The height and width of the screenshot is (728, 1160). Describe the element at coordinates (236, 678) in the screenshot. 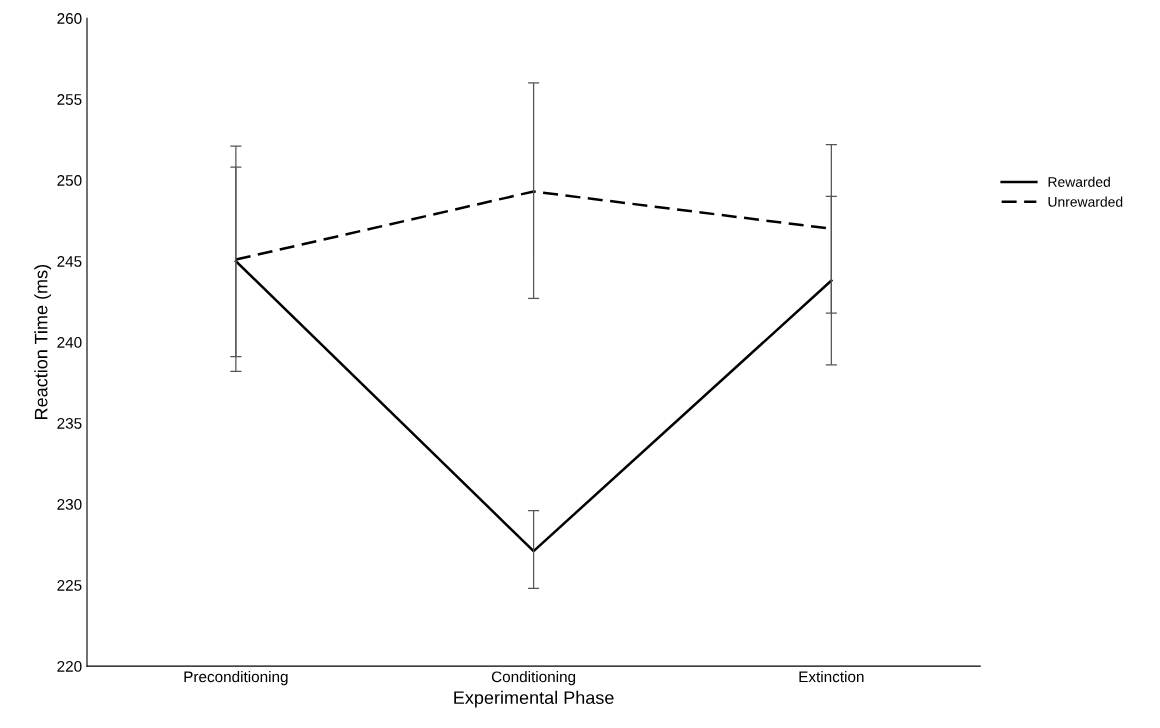

I see `x-tick-label: Preconditioning` at that location.